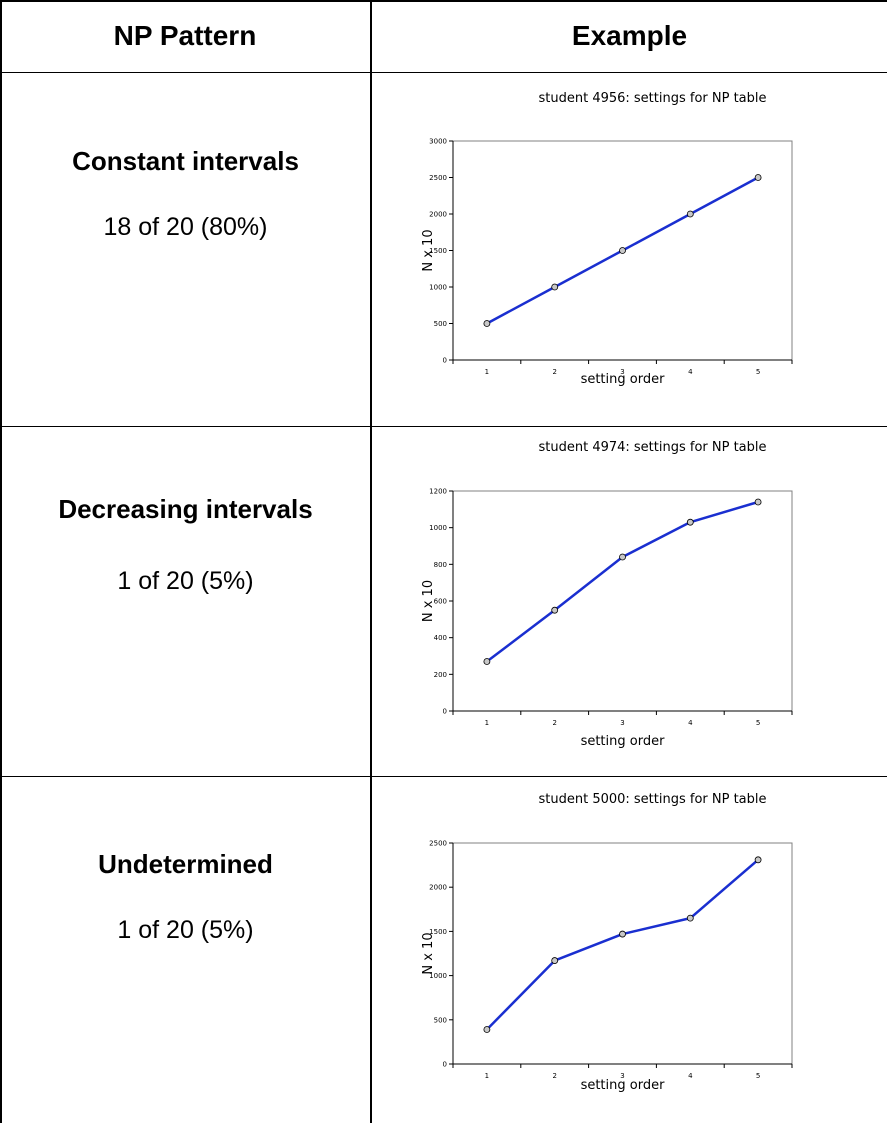 The height and width of the screenshot is (1123, 887). I want to click on table-border-top, so click(443, 1).